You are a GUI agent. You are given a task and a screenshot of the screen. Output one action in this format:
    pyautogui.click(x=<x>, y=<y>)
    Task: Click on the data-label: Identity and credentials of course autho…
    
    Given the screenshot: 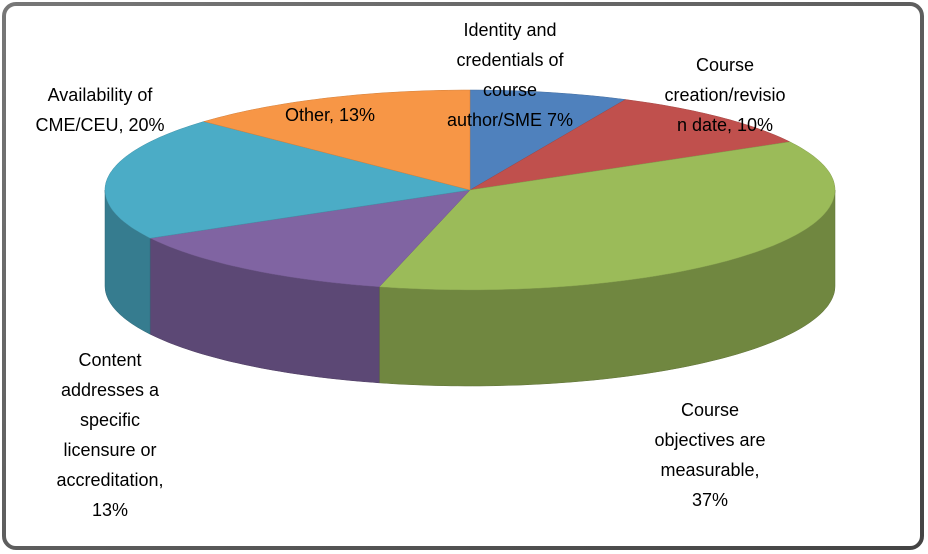 What is the action you would take?
    pyautogui.click(x=510, y=75)
    